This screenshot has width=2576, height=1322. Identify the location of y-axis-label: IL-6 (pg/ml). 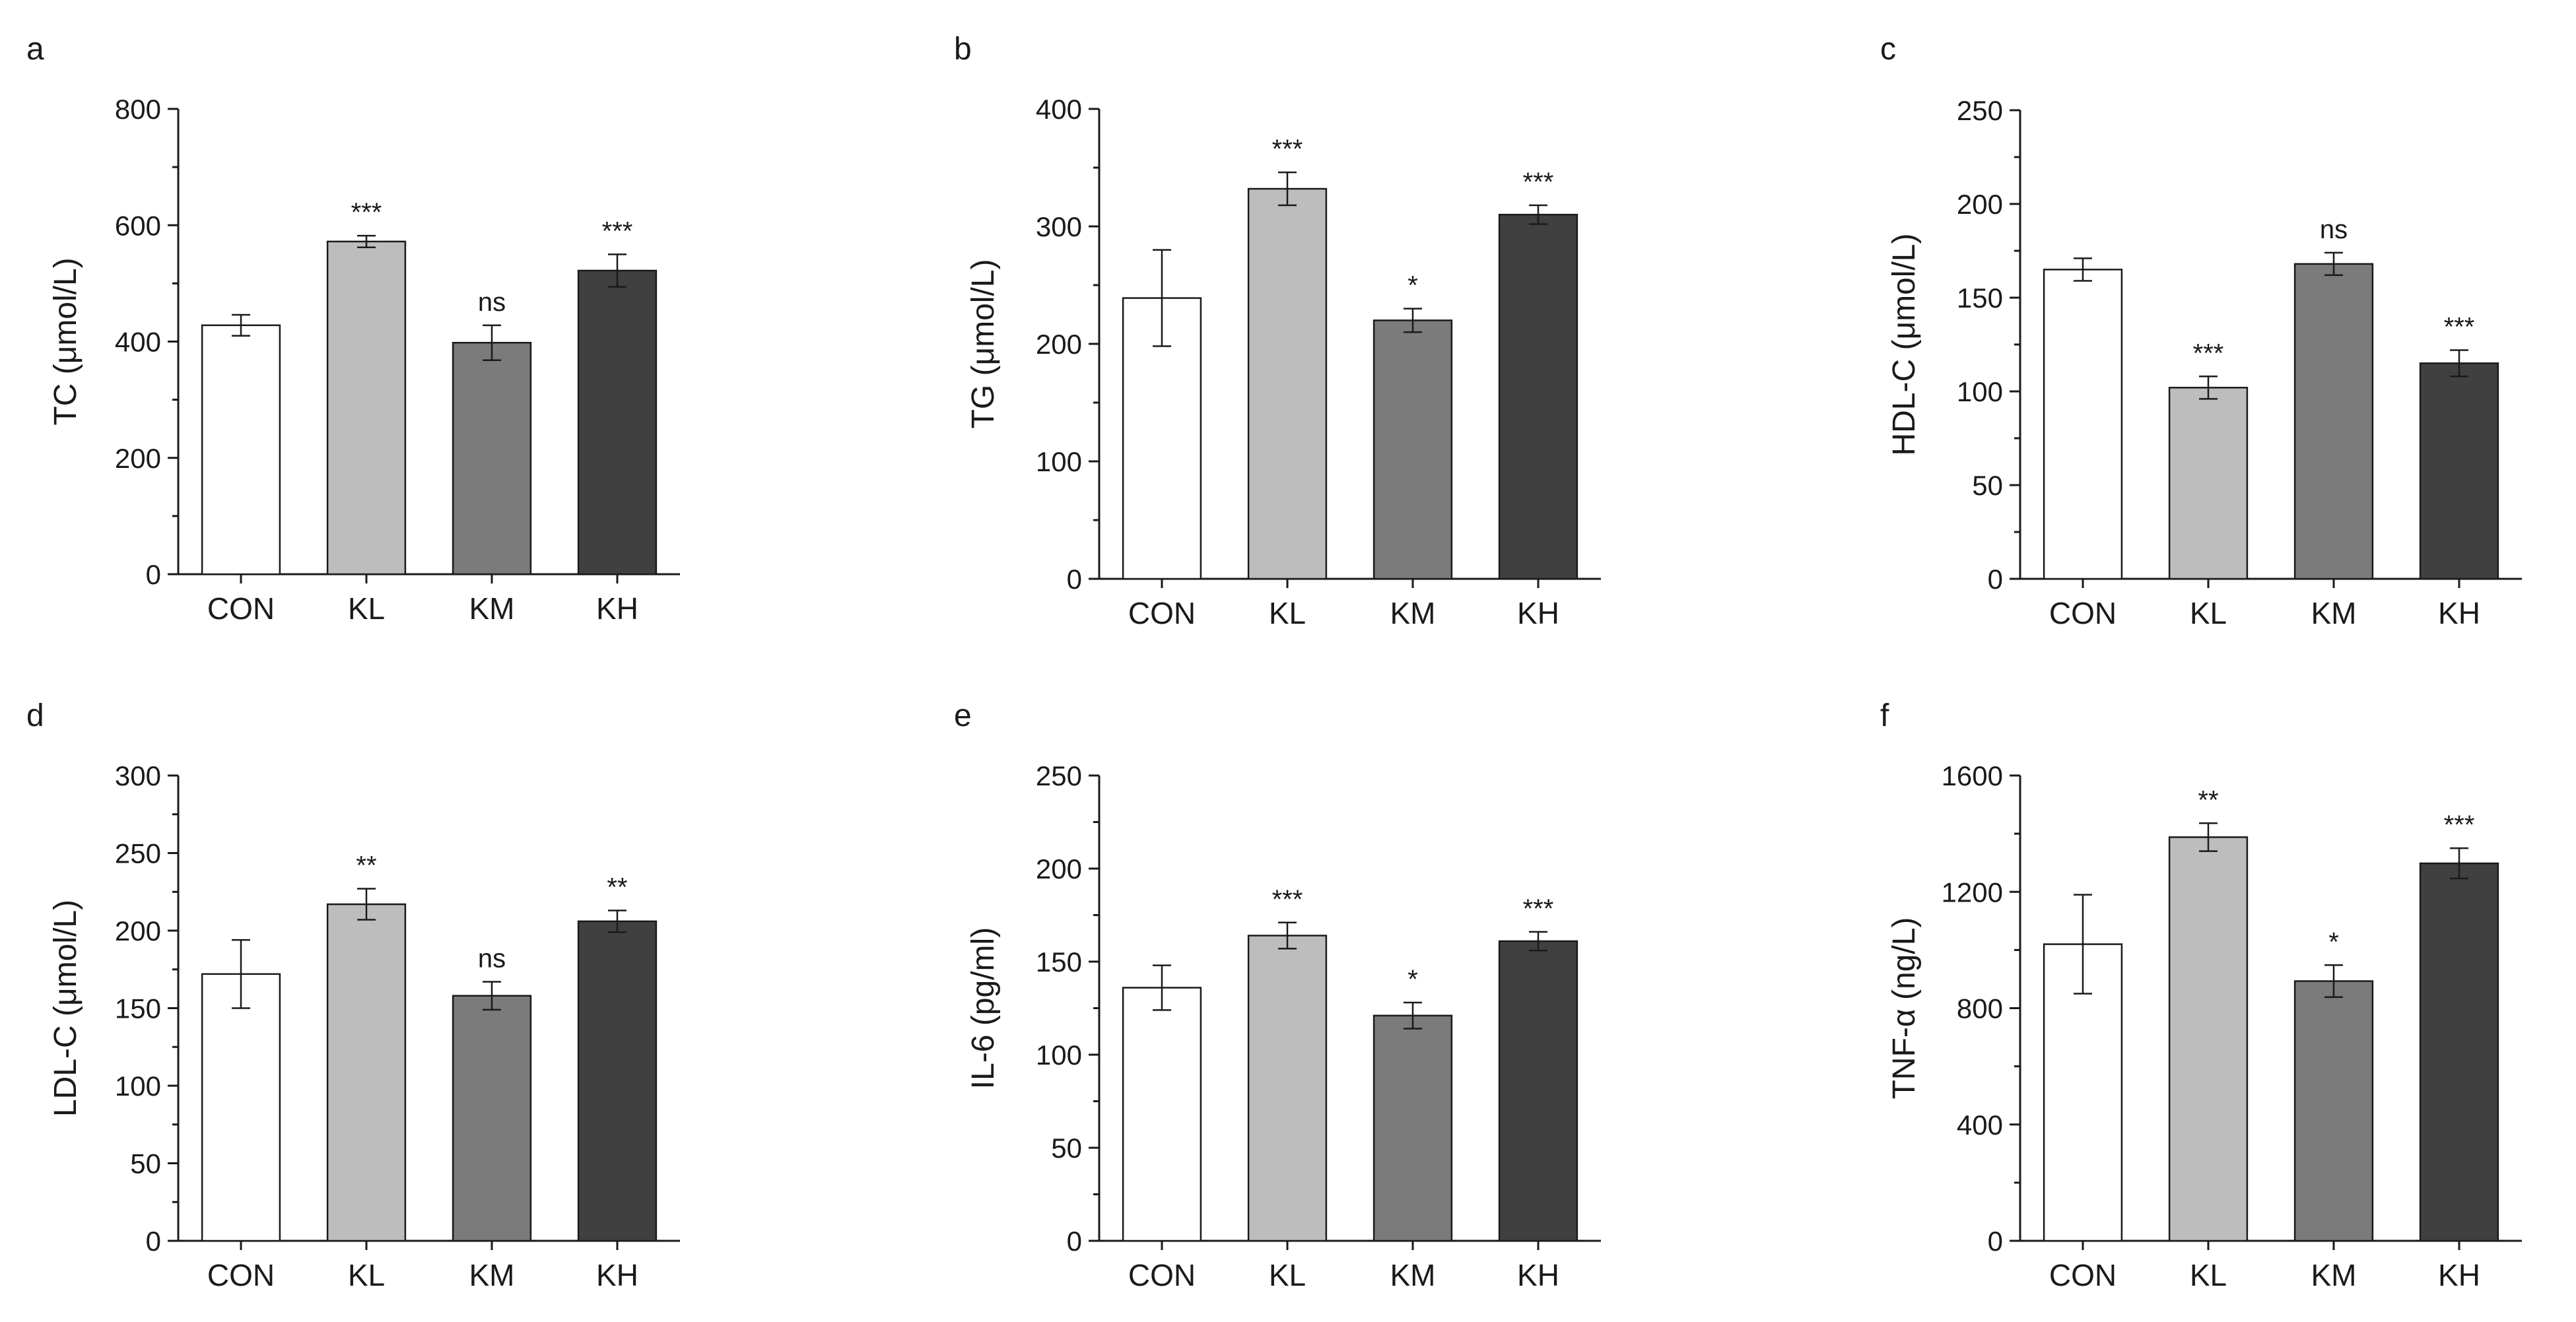
(983, 1008).